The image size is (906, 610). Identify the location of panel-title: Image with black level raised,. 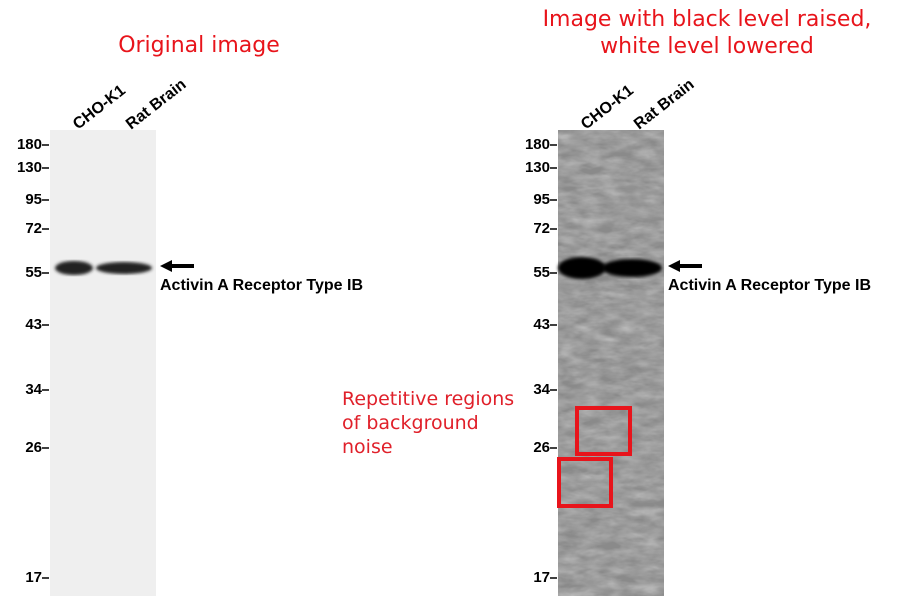
(707, 19).